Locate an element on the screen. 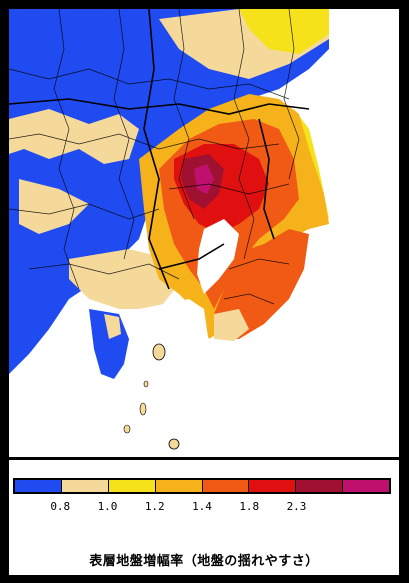 This screenshot has width=409, height=583. sagami-bay is located at coordinates (164, 344).